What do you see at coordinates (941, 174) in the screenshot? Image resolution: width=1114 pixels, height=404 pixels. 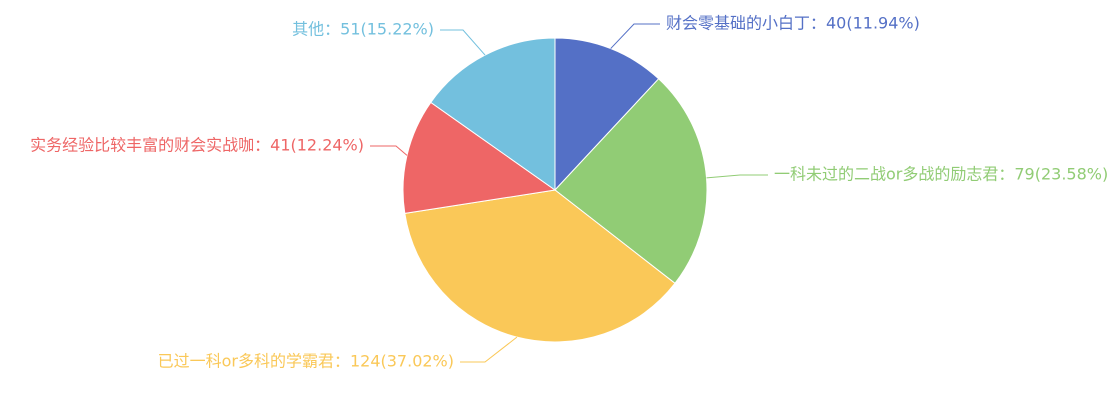 I see `slice-label: 一科未过的二战or多战的励志君：79(23.58%)` at bounding box center [941, 174].